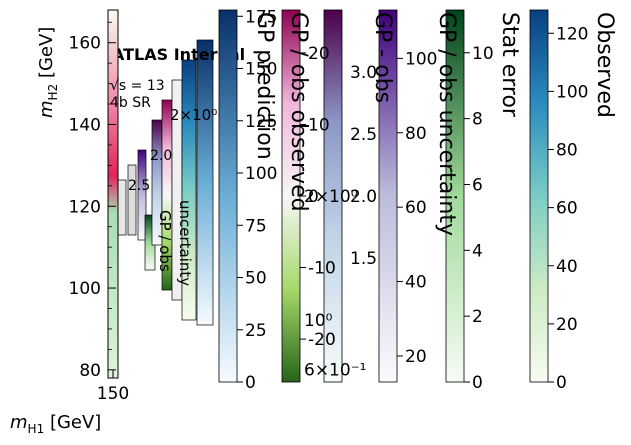 This screenshot has width=631, height=445. I want to click on main-y-tick-label: 80, so click(90, 371).